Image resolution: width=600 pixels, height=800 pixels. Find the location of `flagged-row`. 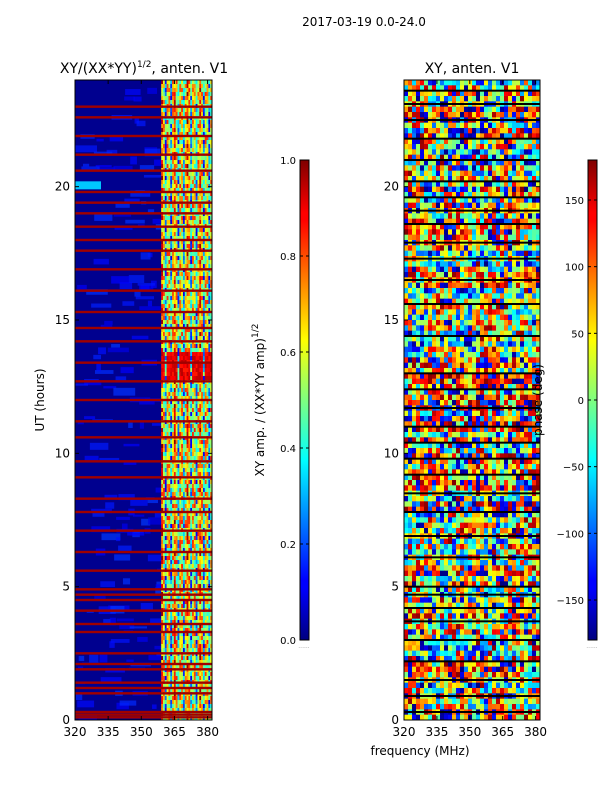

flagged-row is located at coordinates (143, 250).